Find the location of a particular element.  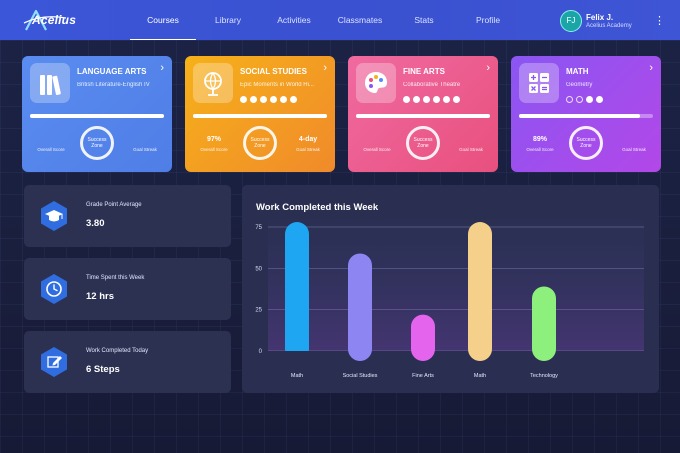

overall-score: Overall Score is located at coordinates (51, 144).